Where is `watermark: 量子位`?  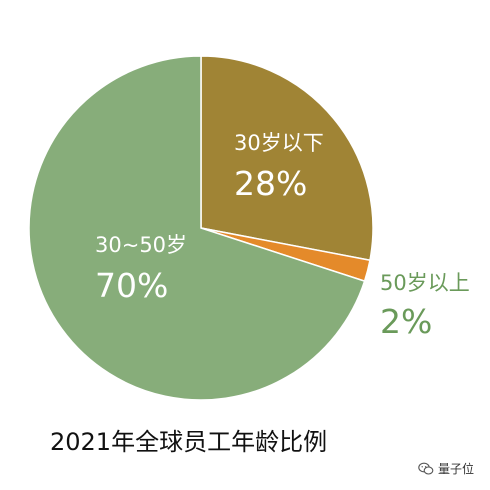 watermark: 量子位 is located at coordinates (446, 468).